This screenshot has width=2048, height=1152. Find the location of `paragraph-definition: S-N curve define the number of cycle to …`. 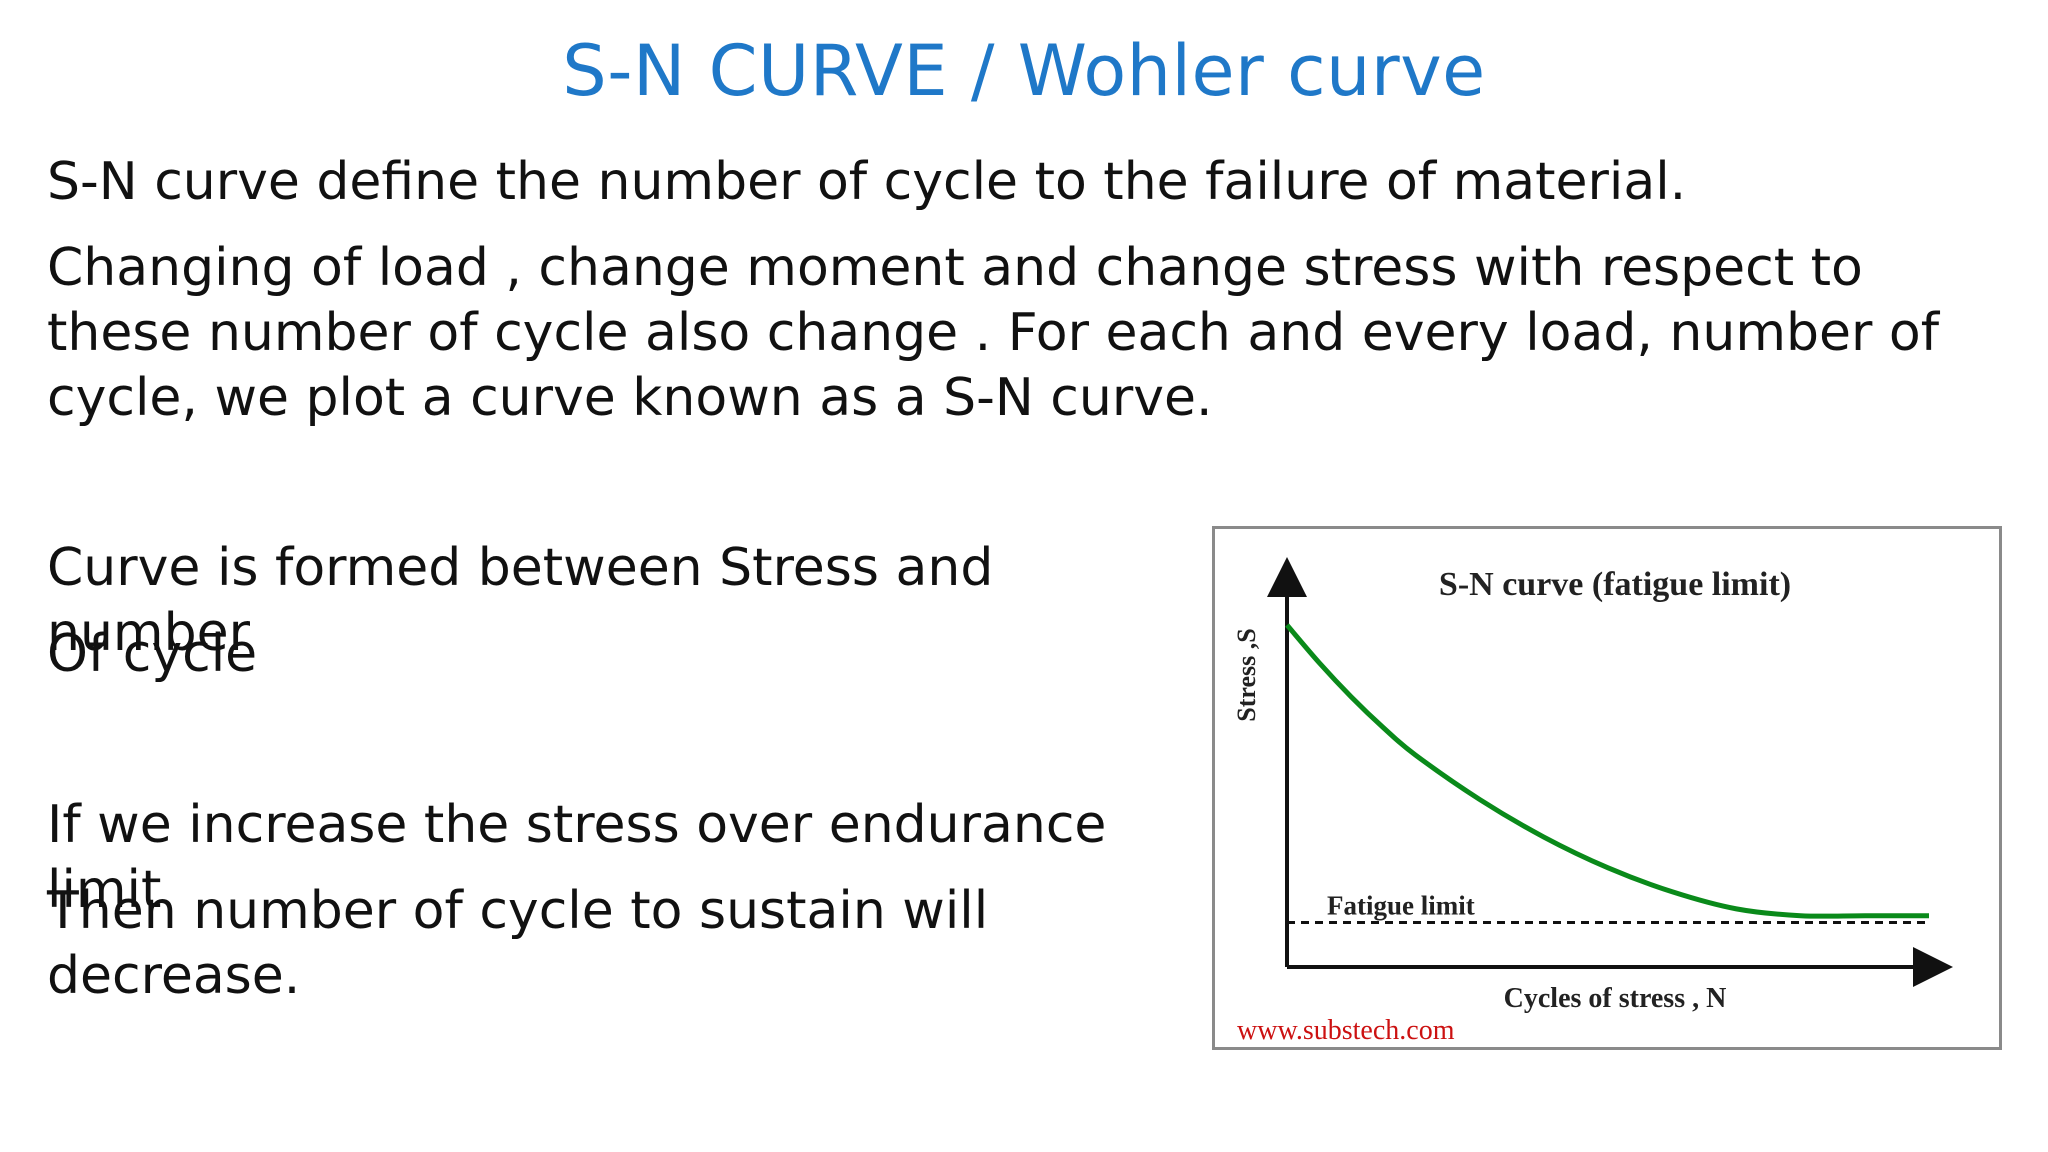

paragraph-definition: S-N curve define the number of cycle to … is located at coordinates (867, 182).